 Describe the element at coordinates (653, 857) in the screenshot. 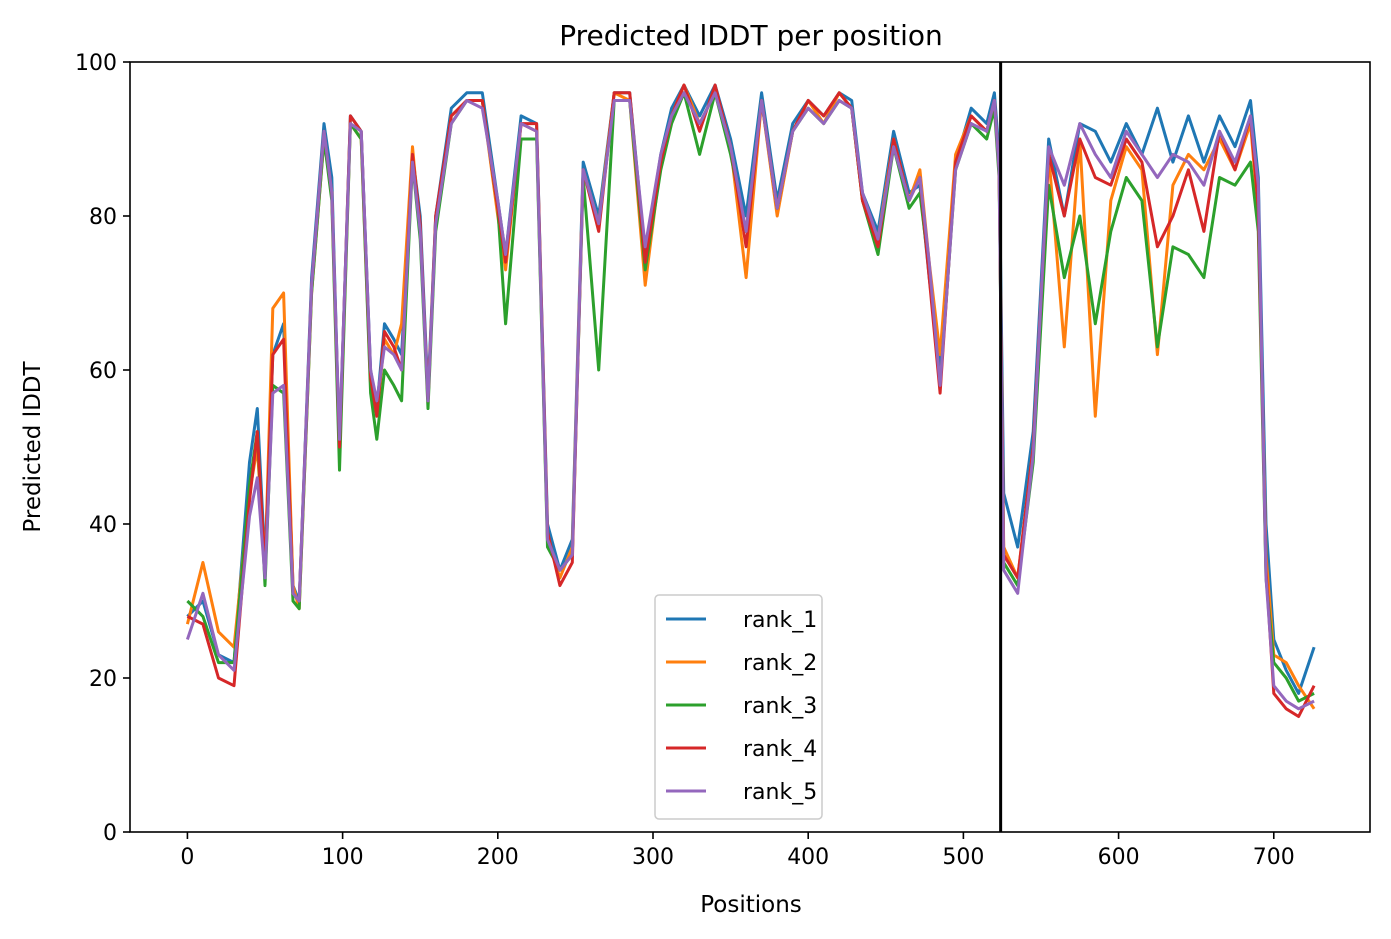

I see `x-tick-label: 300` at that location.